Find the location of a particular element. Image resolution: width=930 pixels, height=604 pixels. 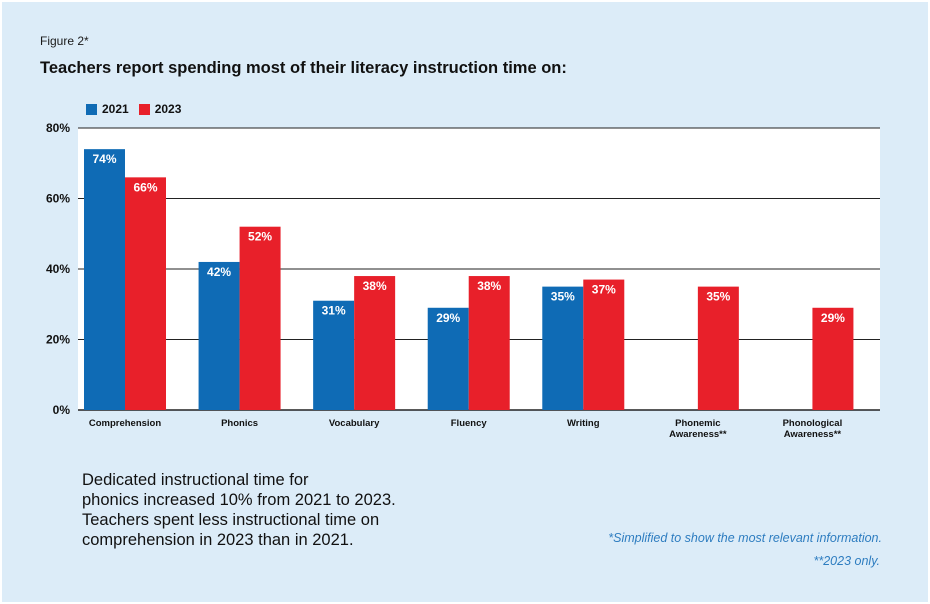

y-tick-label: 40% is located at coordinates (58, 269).